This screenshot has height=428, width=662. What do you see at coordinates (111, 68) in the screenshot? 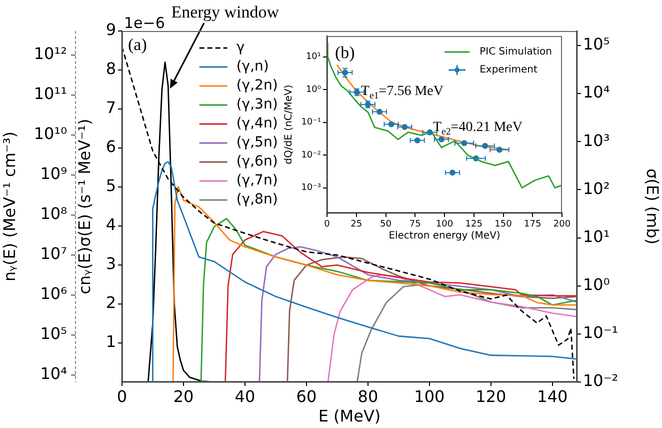
I see `y-tick-label: 8` at bounding box center [111, 68].